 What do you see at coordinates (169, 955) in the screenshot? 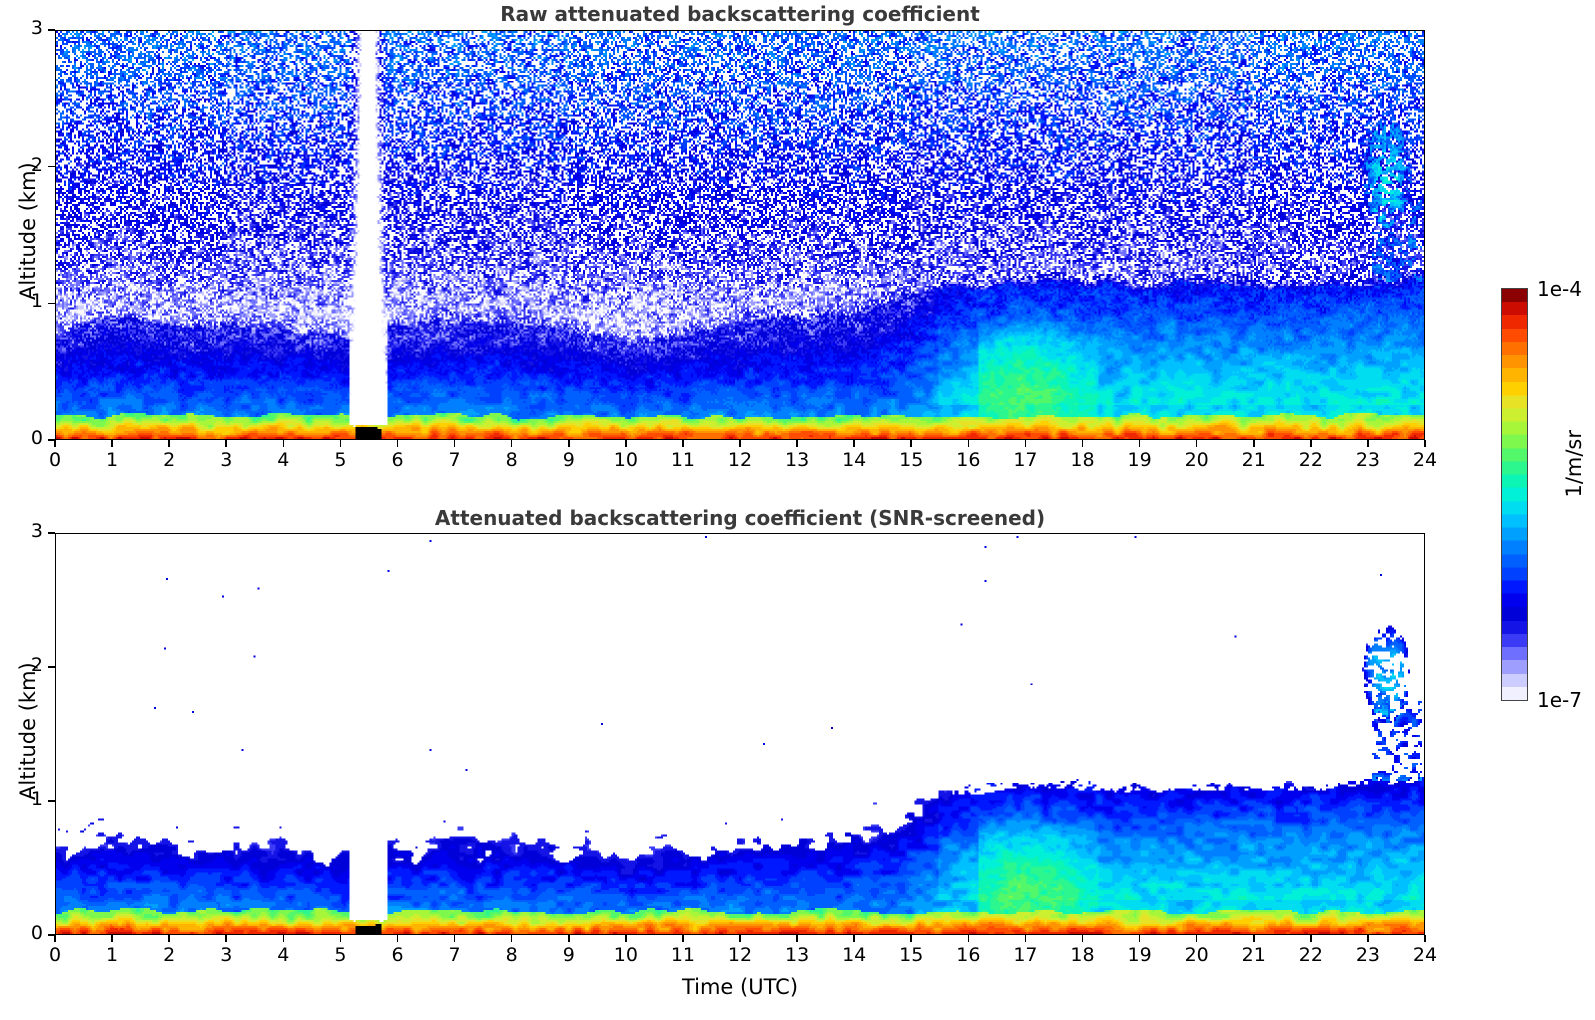
I see `x-ticklabel-2: 2` at bounding box center [169, 955].